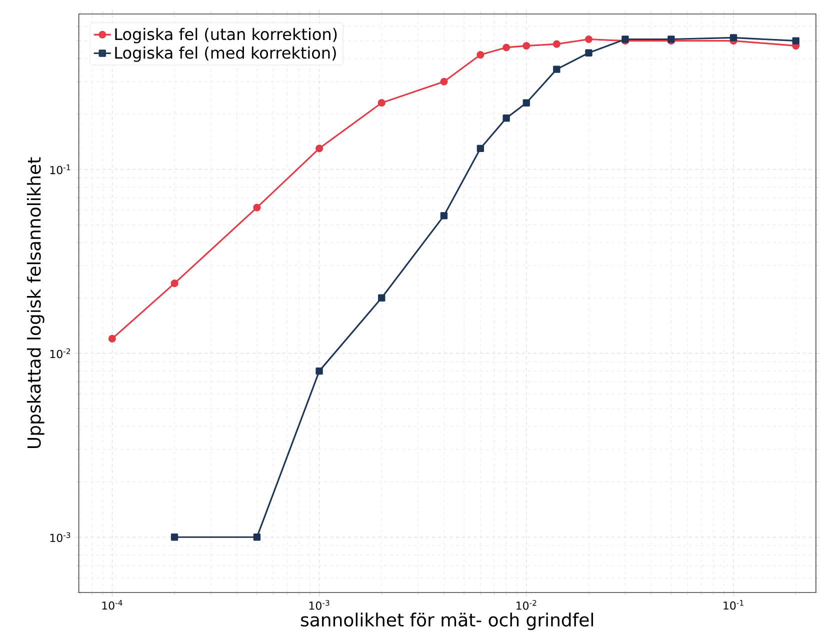 This screenshot has height=639, width=820. What do you see at coordinates (60, 537) in the screenshot?
I see `y-tick-label: 10$^{-3}$` at bounding box center [60, 537].